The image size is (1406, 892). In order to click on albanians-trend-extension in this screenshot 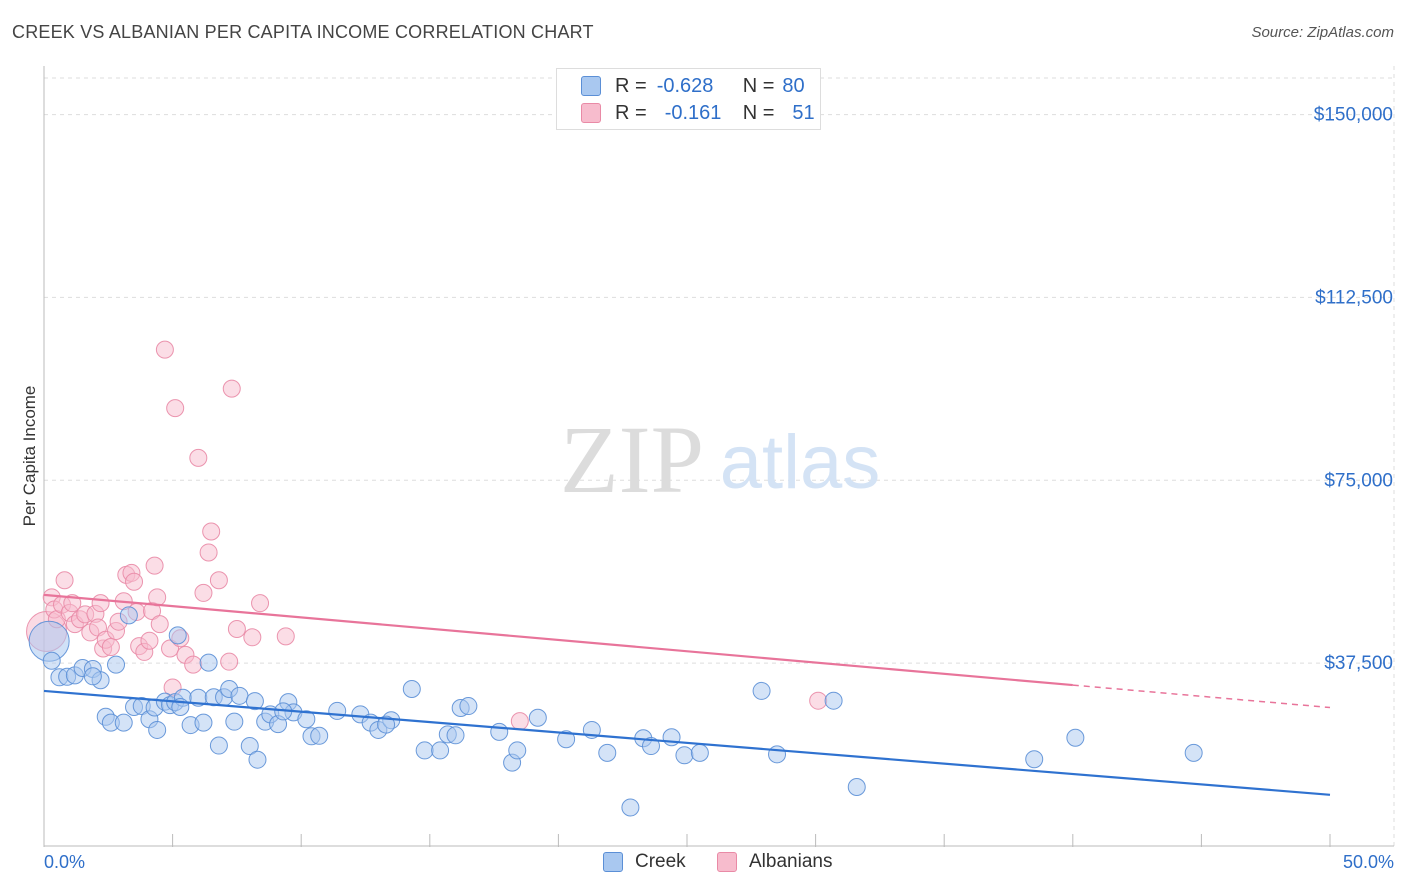, I will do `click(1201, 696)`.